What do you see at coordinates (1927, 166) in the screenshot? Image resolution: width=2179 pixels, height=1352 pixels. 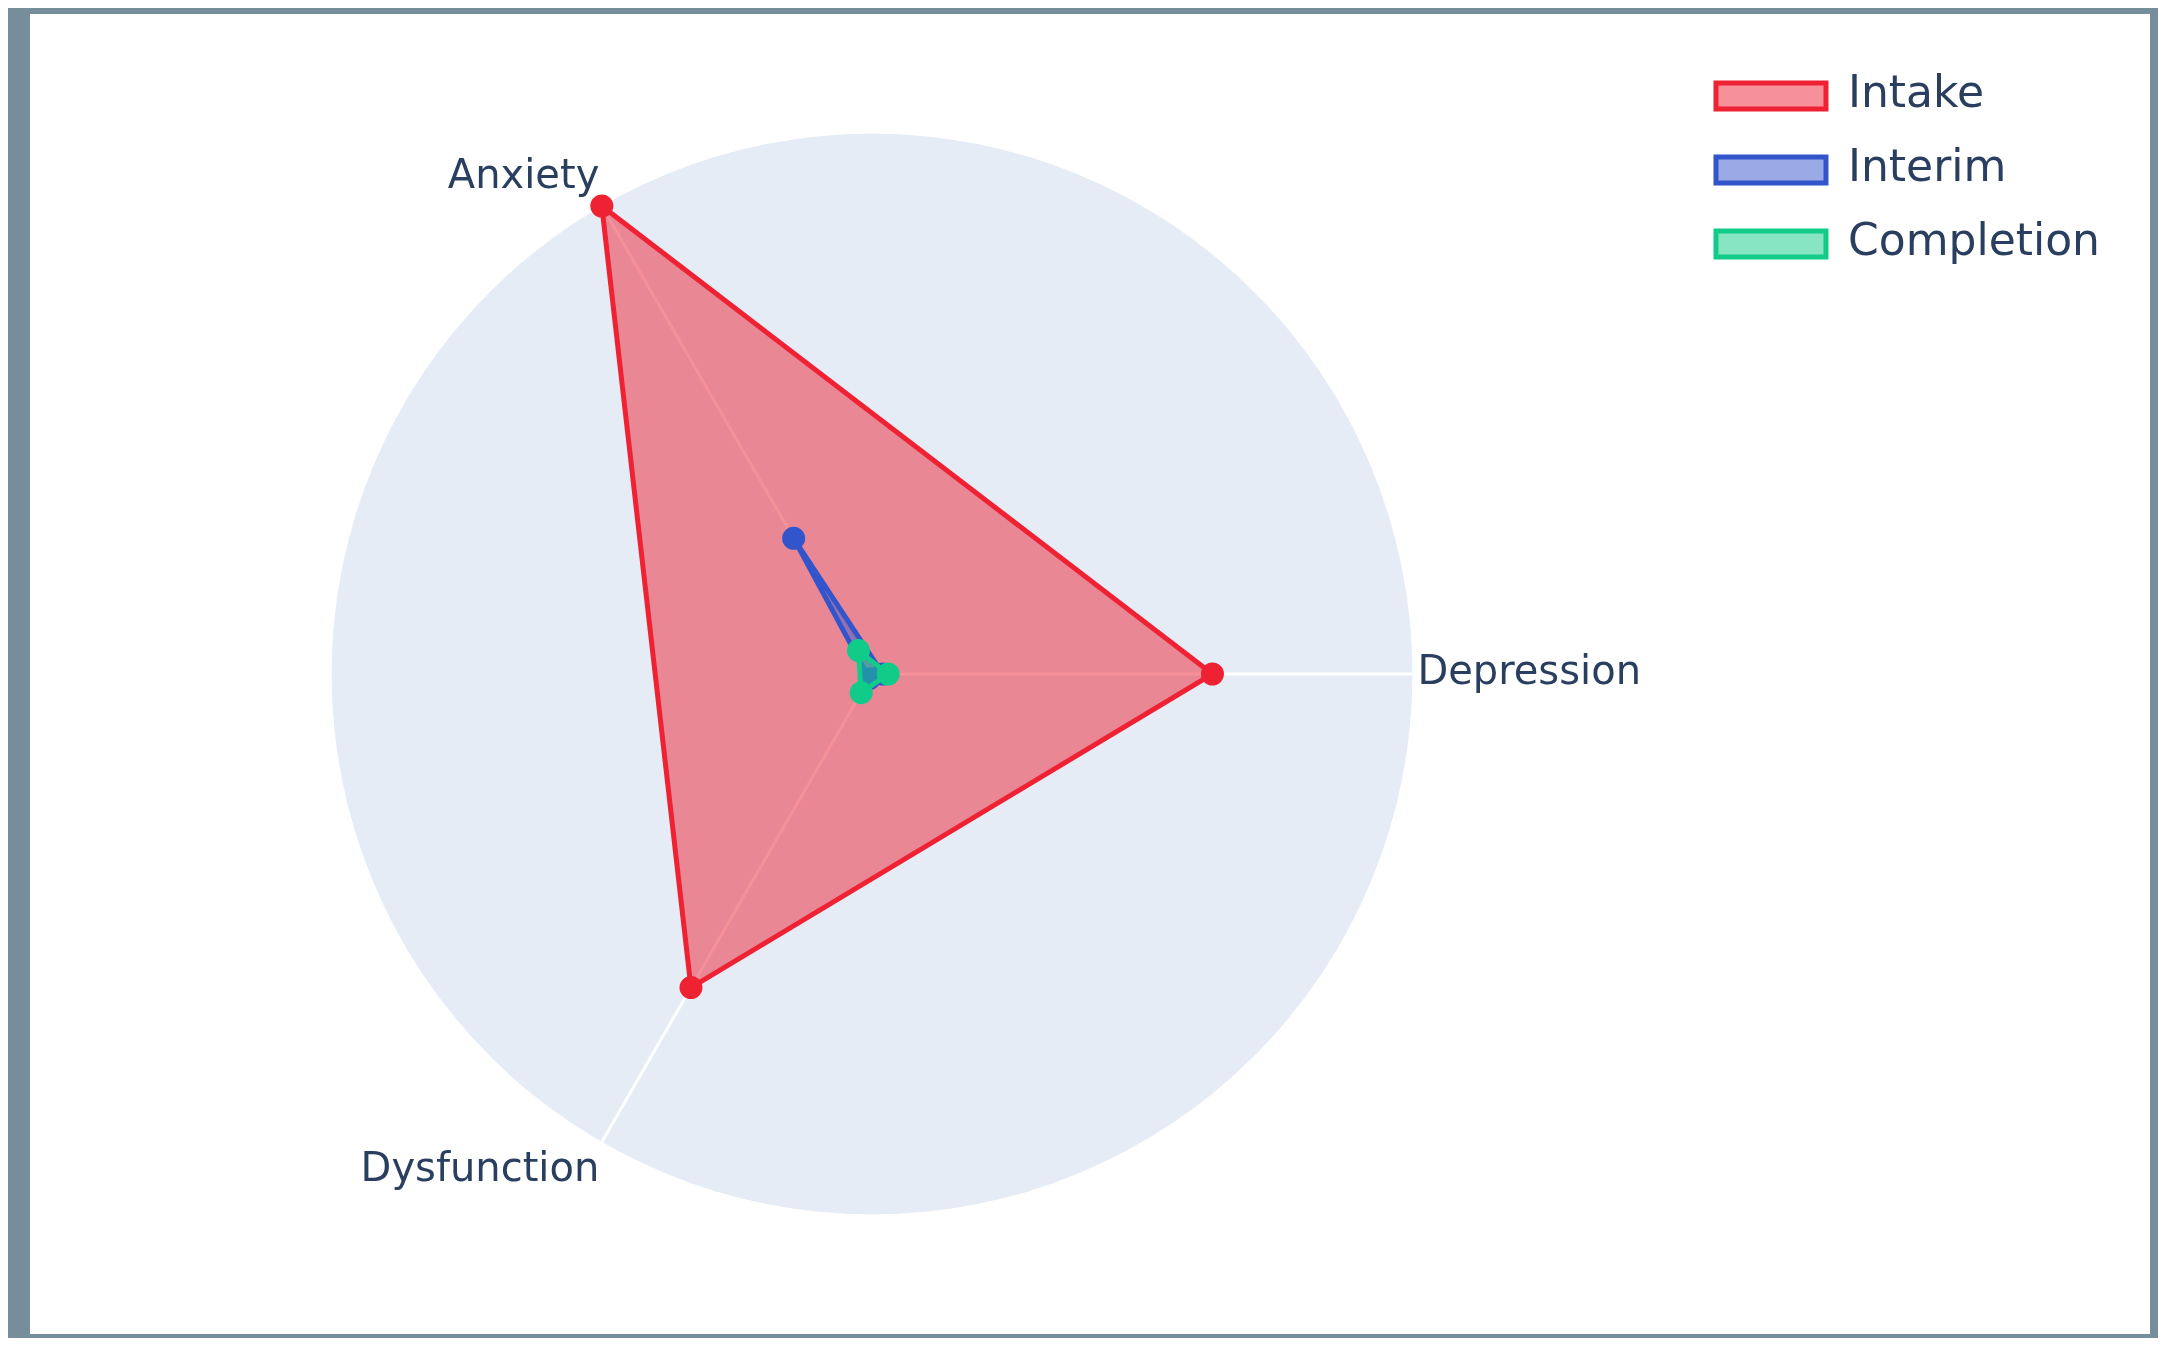 I see `legend-label: Interim` at bounding box center [1927, 166].